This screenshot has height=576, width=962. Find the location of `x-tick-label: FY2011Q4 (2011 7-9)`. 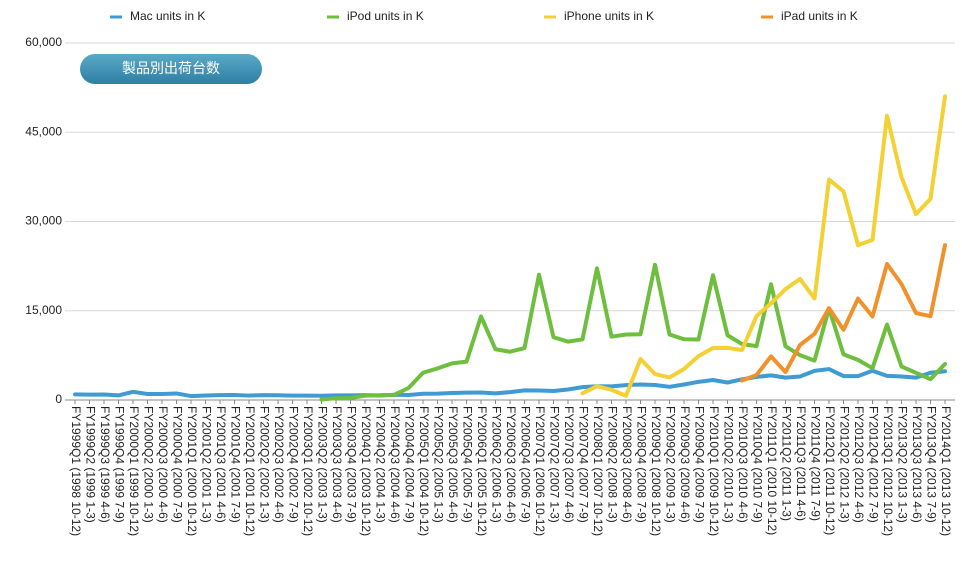

x-tick-label: FY2011Q4 (2011 7-9) is located at coordinates (815, 463).